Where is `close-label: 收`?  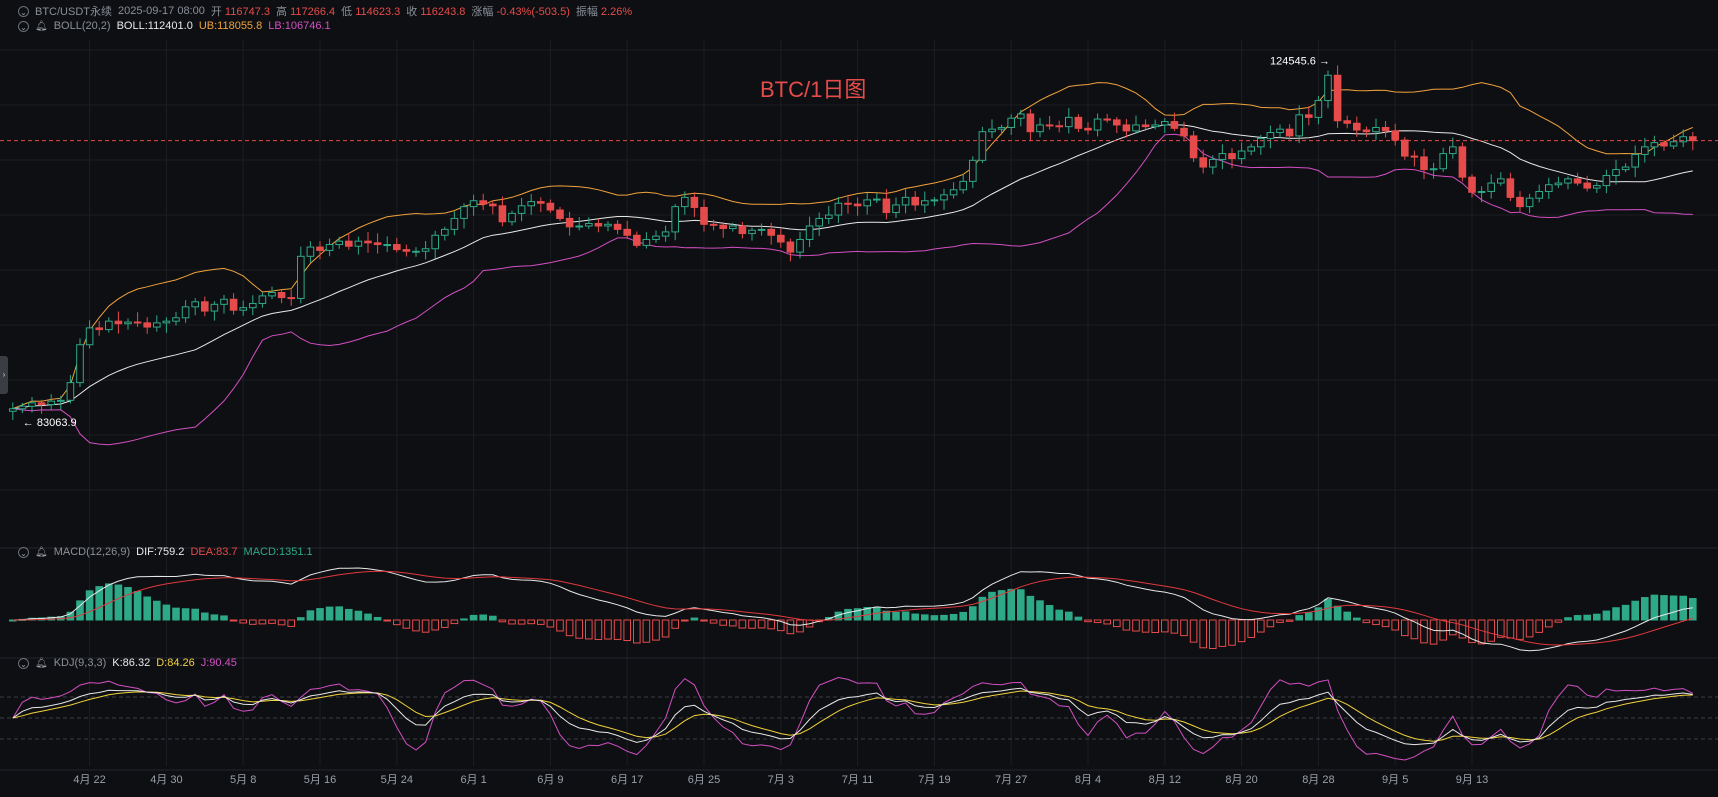 close-label: 收 is located at coordinates (412, 12).